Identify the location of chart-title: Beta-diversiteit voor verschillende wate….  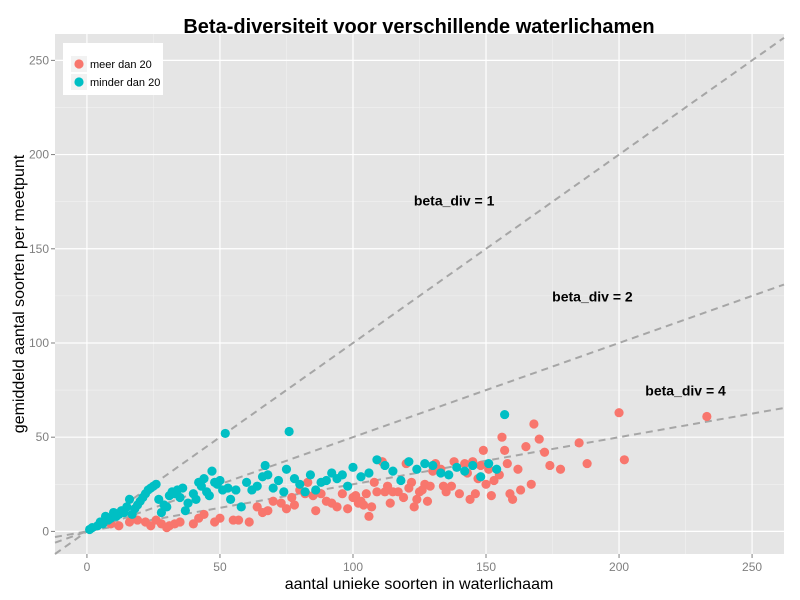
(418, 27).